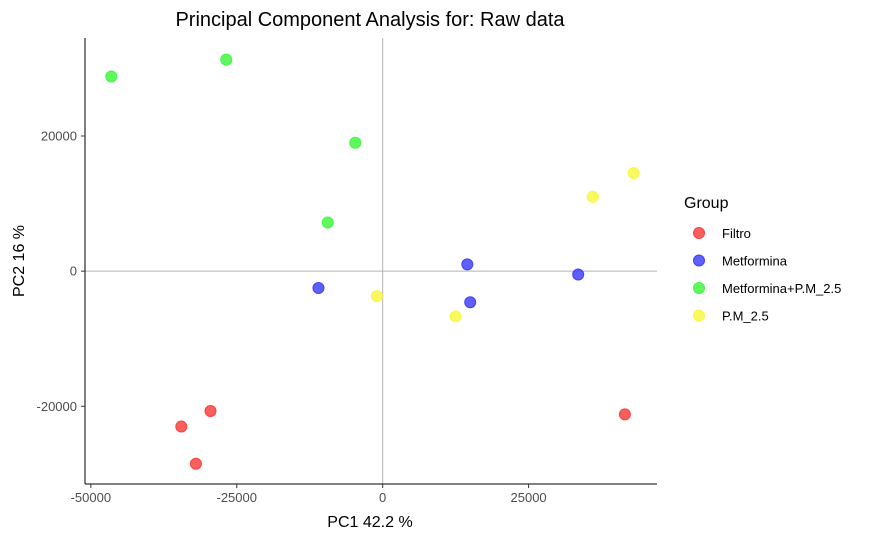 This screenshot has height=540, width=875. What do you see at coordinates (19, 261) in the screenshot?
I see `y-axis-title: PC2 16 %` at bounding box center [19, 261].